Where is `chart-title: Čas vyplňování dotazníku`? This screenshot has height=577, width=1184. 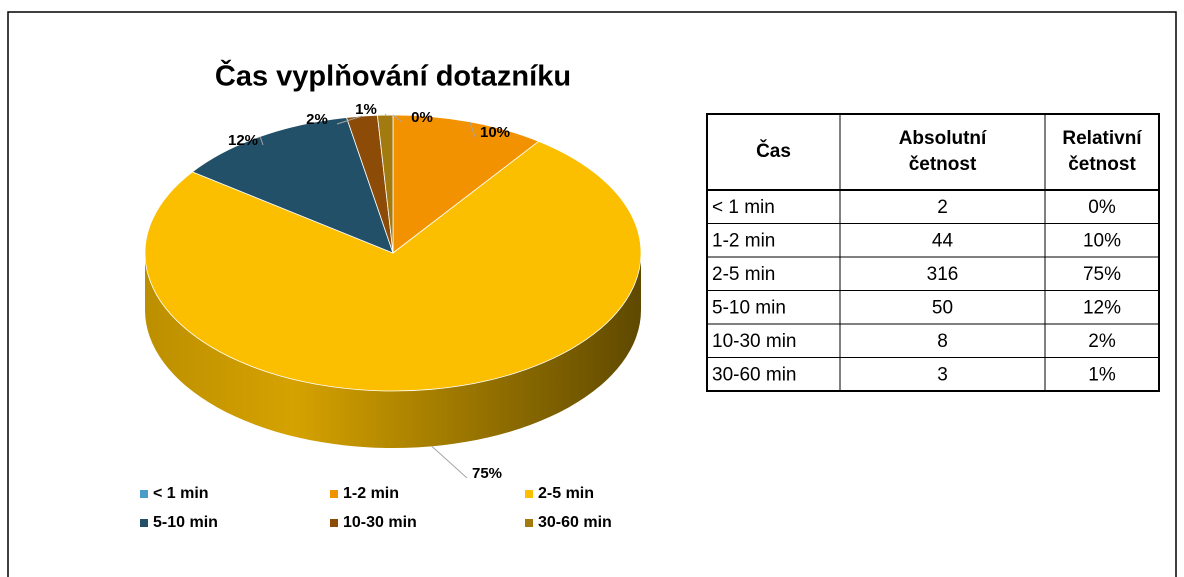
chart-title: Čas vyplňování dotazníku is located at coordinates (393, 76).